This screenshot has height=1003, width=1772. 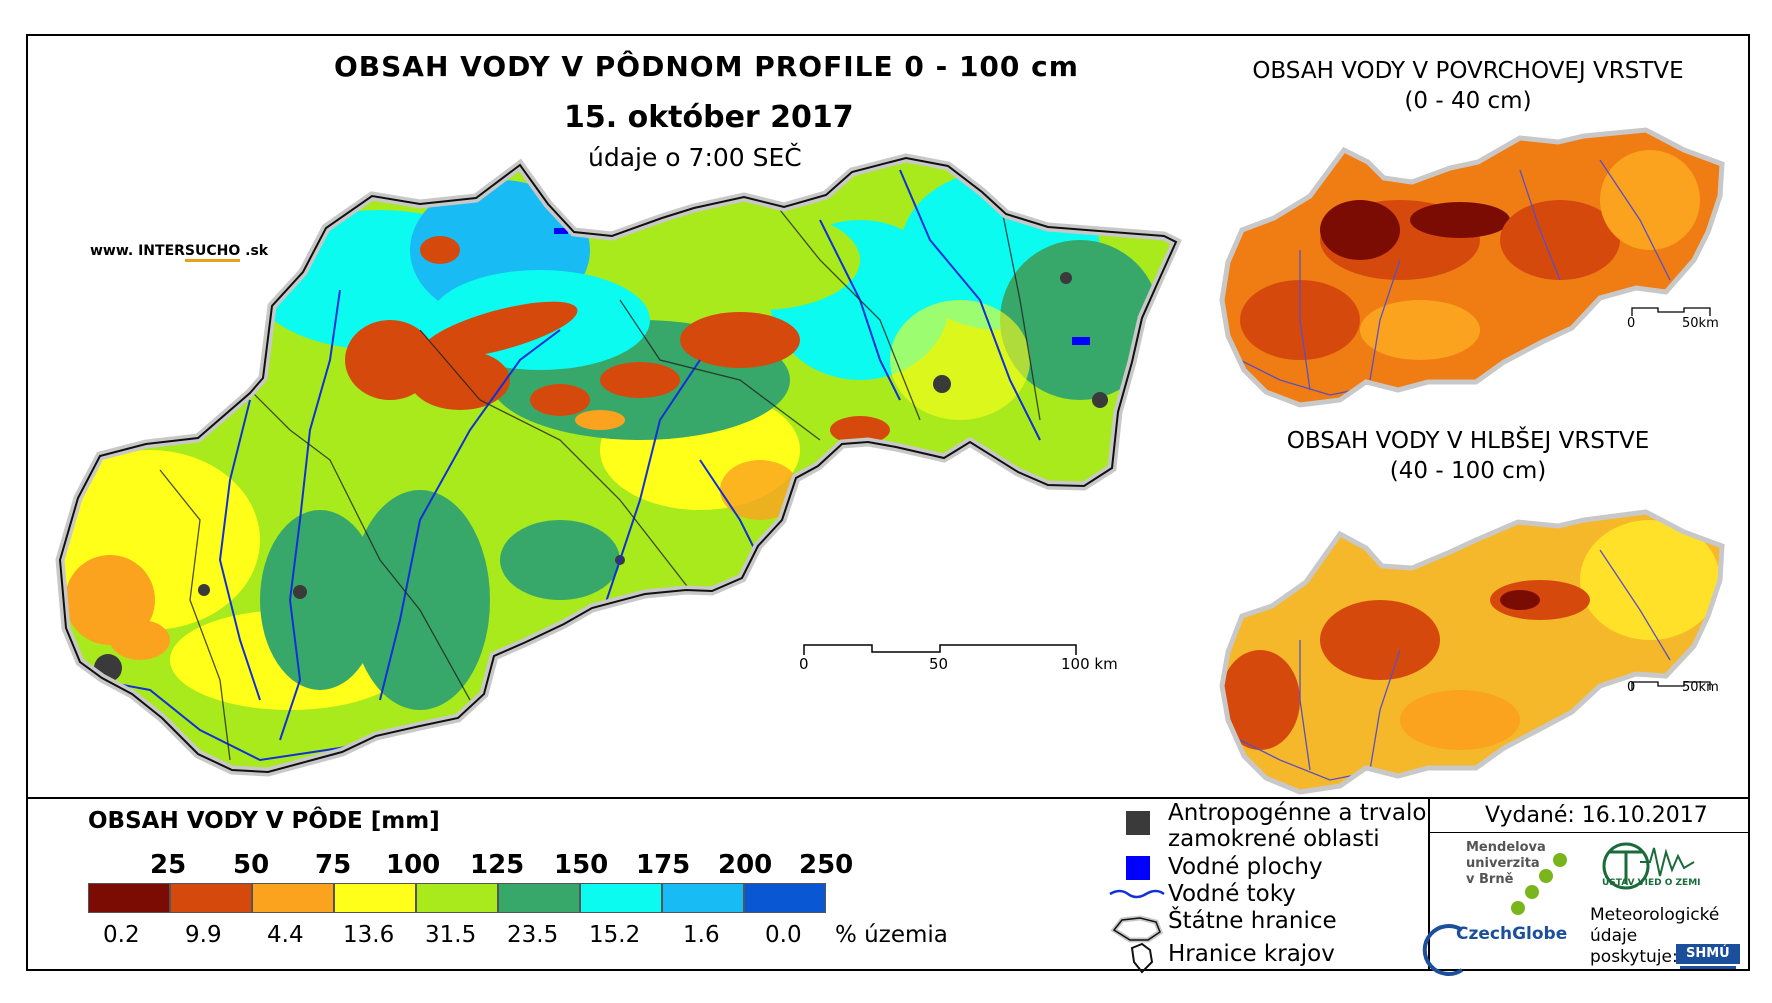 I want to click on surface-depth: (0 - 40 cm), so click(x=1468, y=101).